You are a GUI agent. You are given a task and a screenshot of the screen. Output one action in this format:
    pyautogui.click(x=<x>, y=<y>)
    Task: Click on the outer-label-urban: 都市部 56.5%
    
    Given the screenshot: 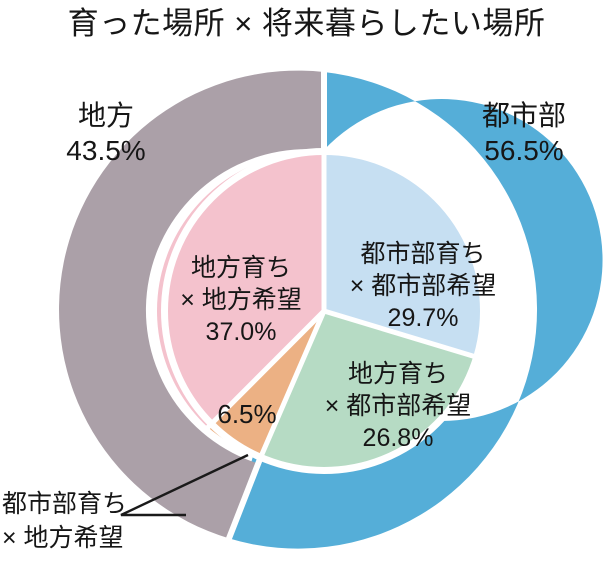 What is the action you would take?
    pyautogui.click(x=524, y=133)
    